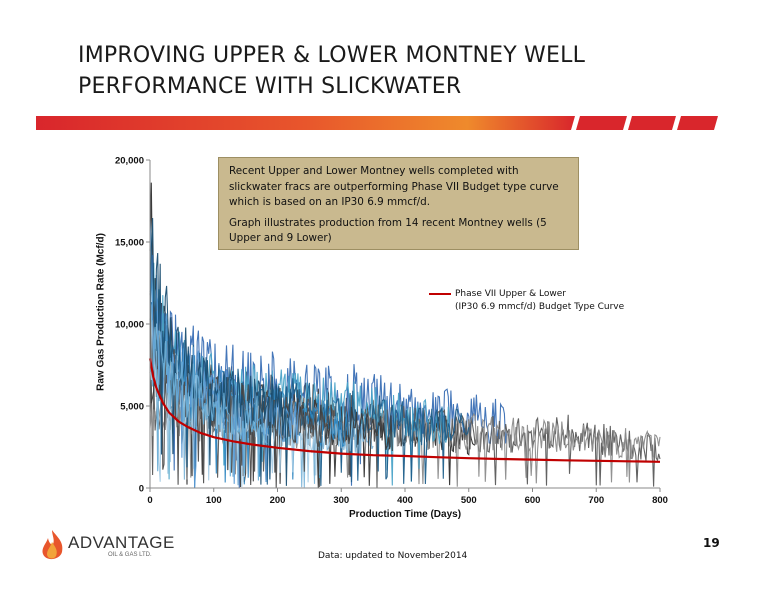  Describe the element at coordinates (341, 500) in the screenshot. I see `x-tick-label: 300` at that location.